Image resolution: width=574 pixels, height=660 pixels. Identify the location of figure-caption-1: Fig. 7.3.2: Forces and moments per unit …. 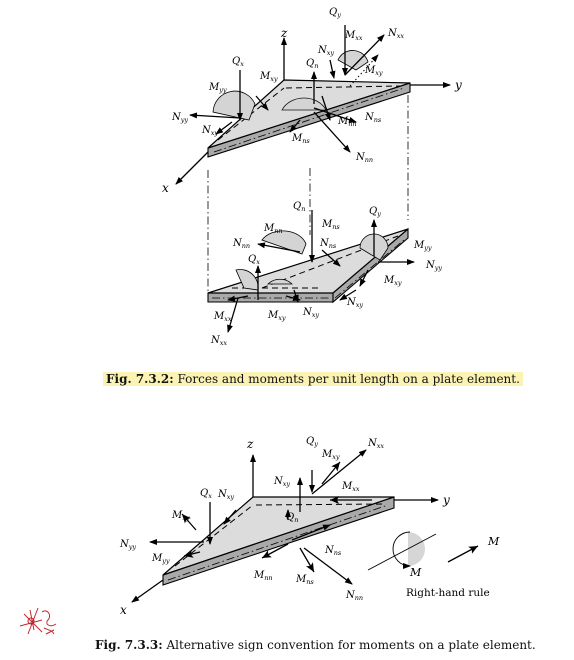
(313, 379).